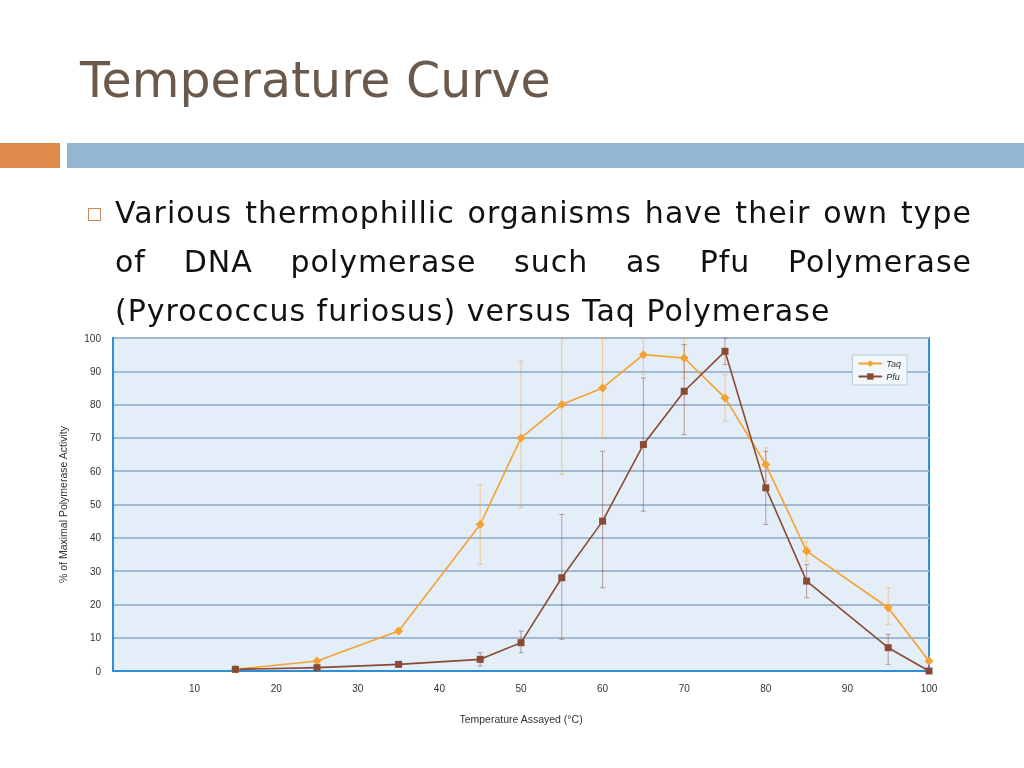  I want to click on y-tick-label: 20, so click(95, 604).